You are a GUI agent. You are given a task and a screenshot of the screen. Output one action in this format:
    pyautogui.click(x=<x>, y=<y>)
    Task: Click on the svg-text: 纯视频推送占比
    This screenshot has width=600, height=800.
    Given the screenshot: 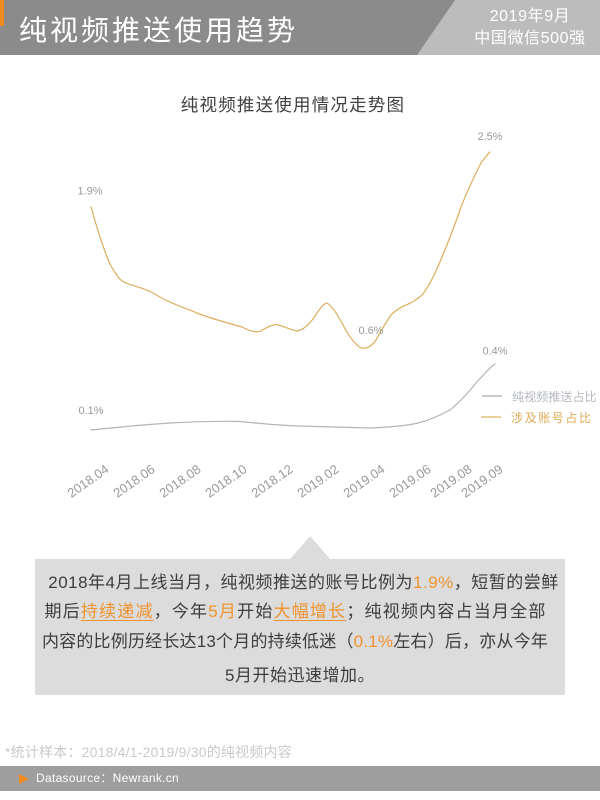 What is the action you would take?
    pyautogui.click(x=554, y=396)
    